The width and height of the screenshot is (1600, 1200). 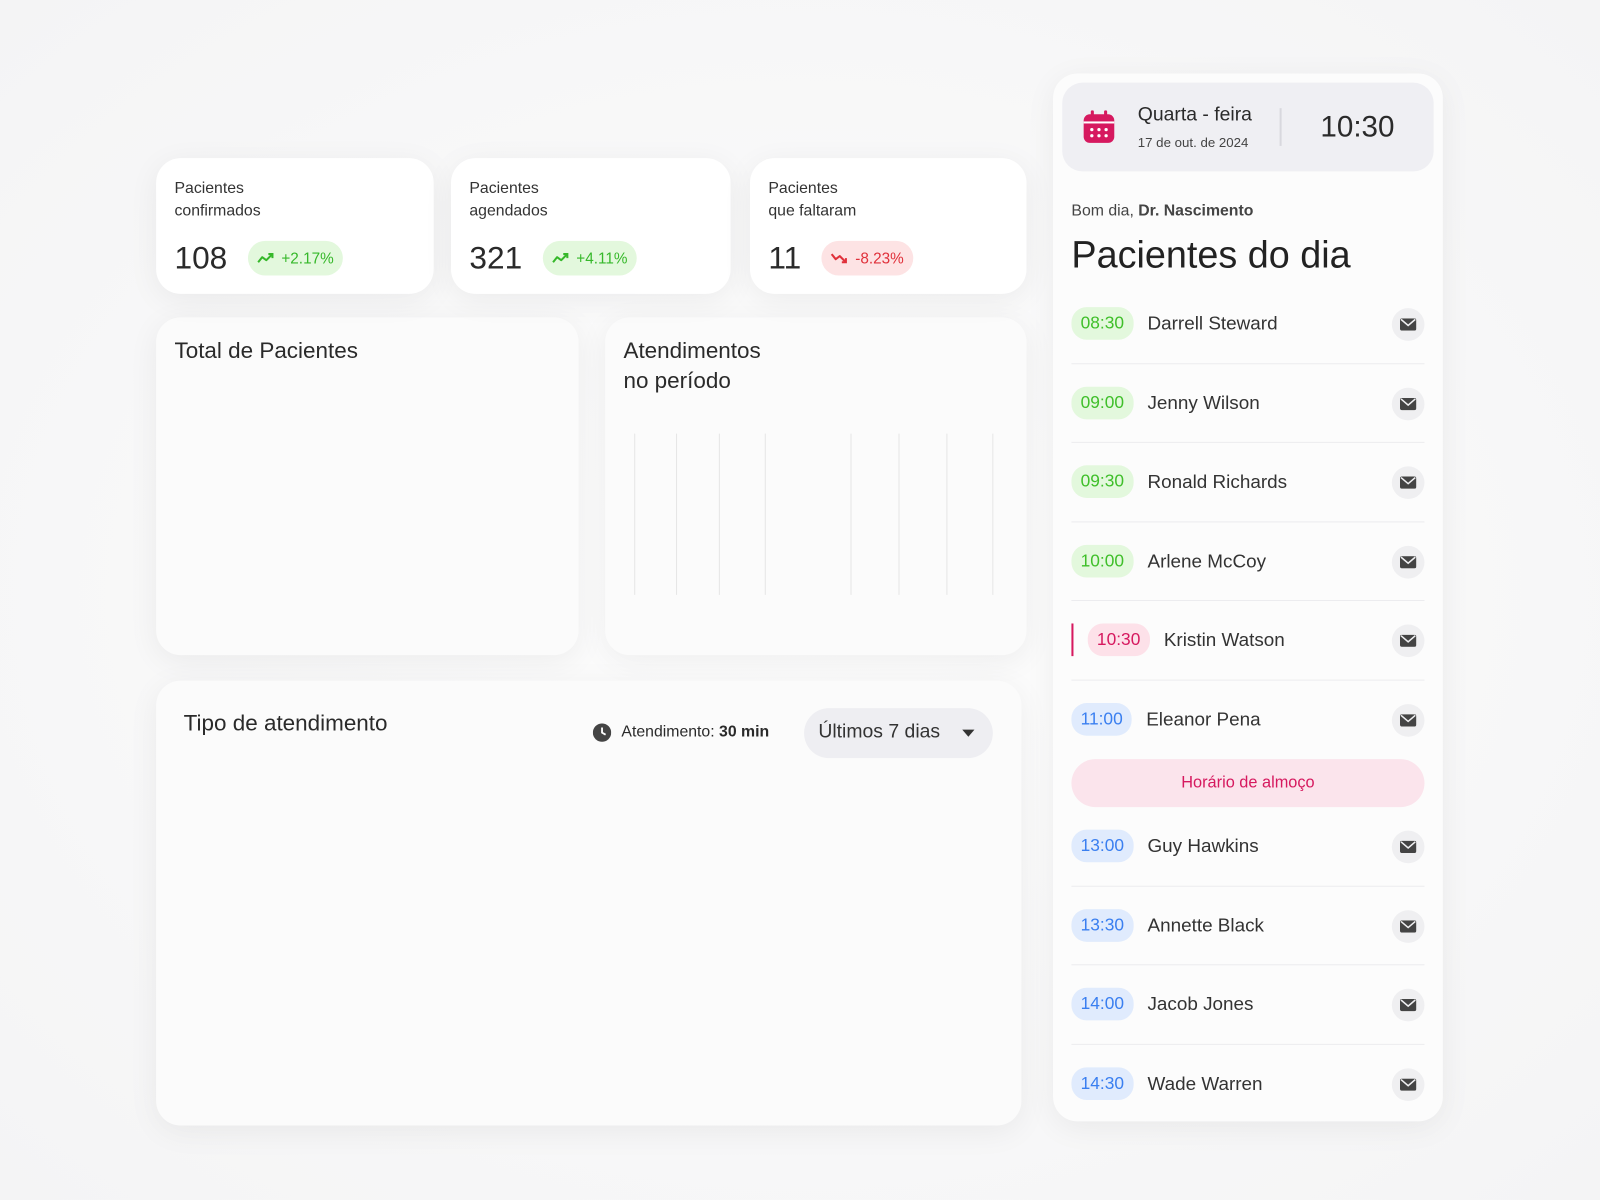 I want to click on time-pill: 13:30, so click(x=1102, y=925).